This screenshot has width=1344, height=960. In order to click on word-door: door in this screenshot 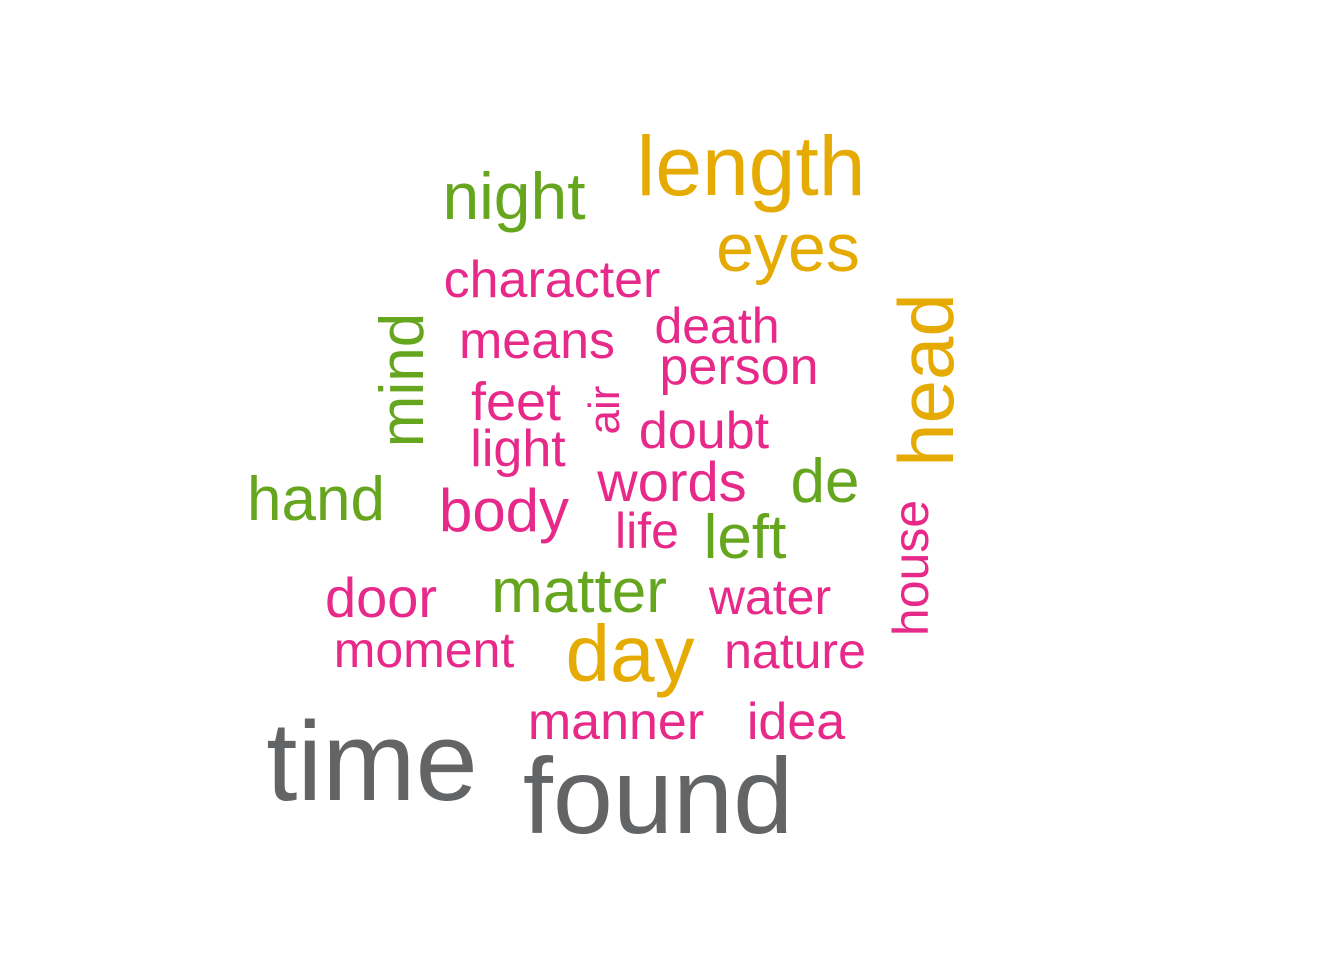, I will do `click(381, 597)`.